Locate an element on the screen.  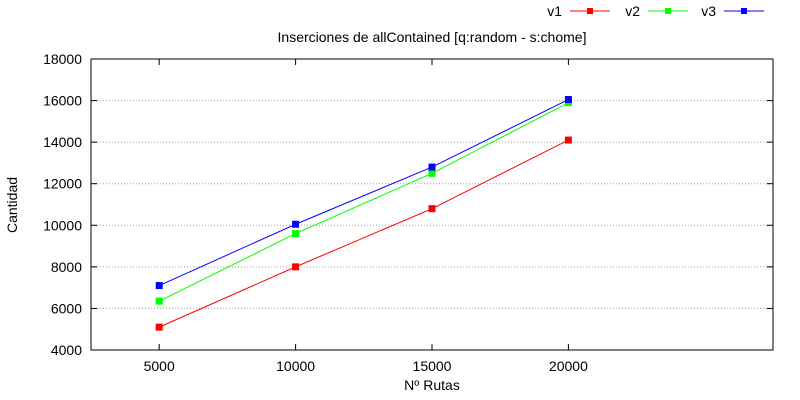
legend-marker-v3 is located at coordinates (744, 11).